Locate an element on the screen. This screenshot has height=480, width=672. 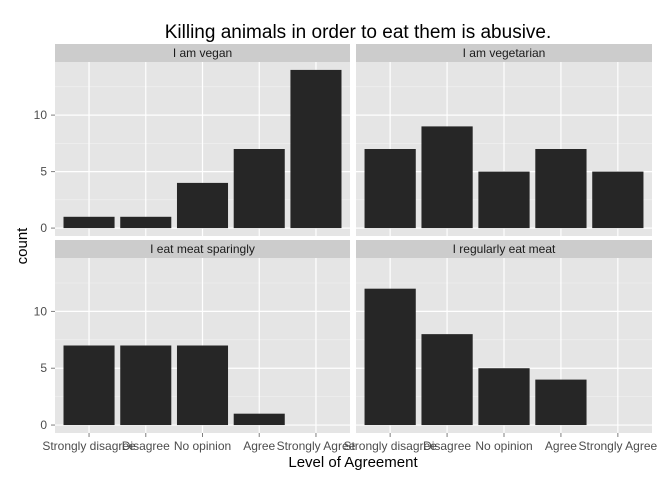
facet-strip-label: I am vegetarian is located at coordinates (504, 53).